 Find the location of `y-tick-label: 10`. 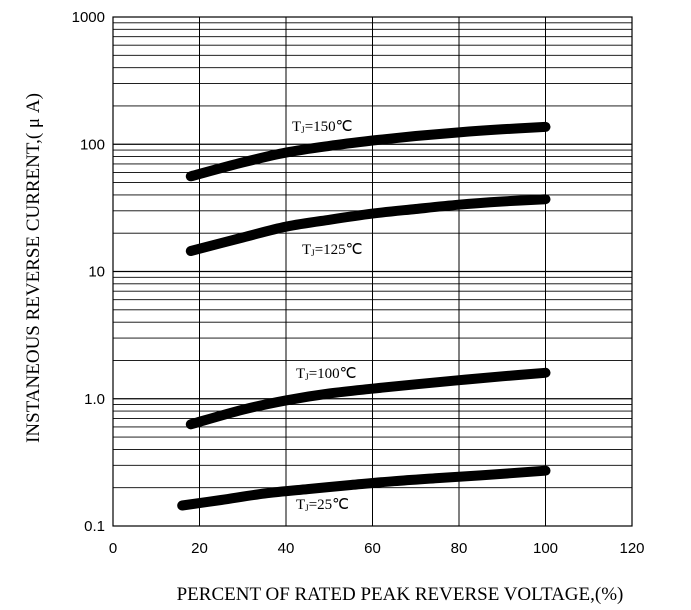

y-tick-label: 10 is located at coordinates (96, 272).